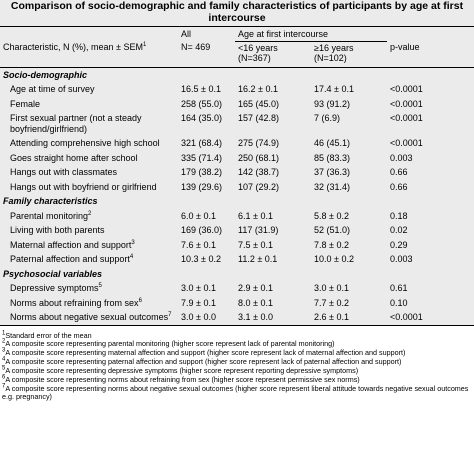 This screenshot has width=474, height=476. I want to click on footnote-mark: 3, so click(4, 350).